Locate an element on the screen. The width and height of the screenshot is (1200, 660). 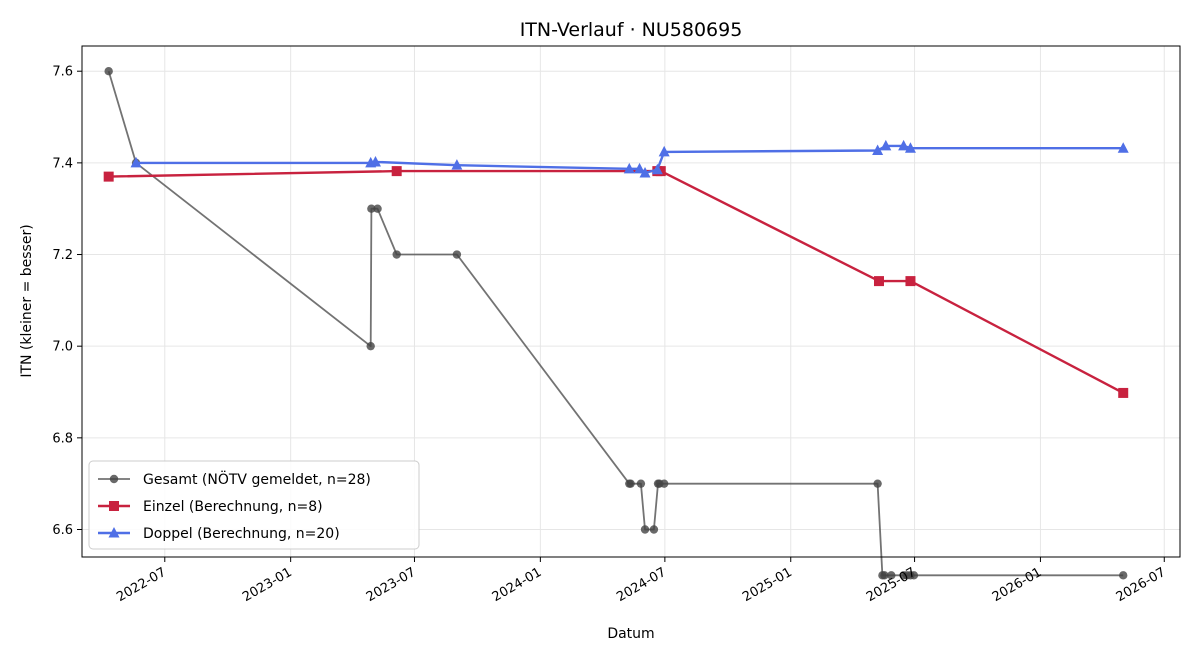
y-tick-label: 7.6 is located at coordinates (62, 72).